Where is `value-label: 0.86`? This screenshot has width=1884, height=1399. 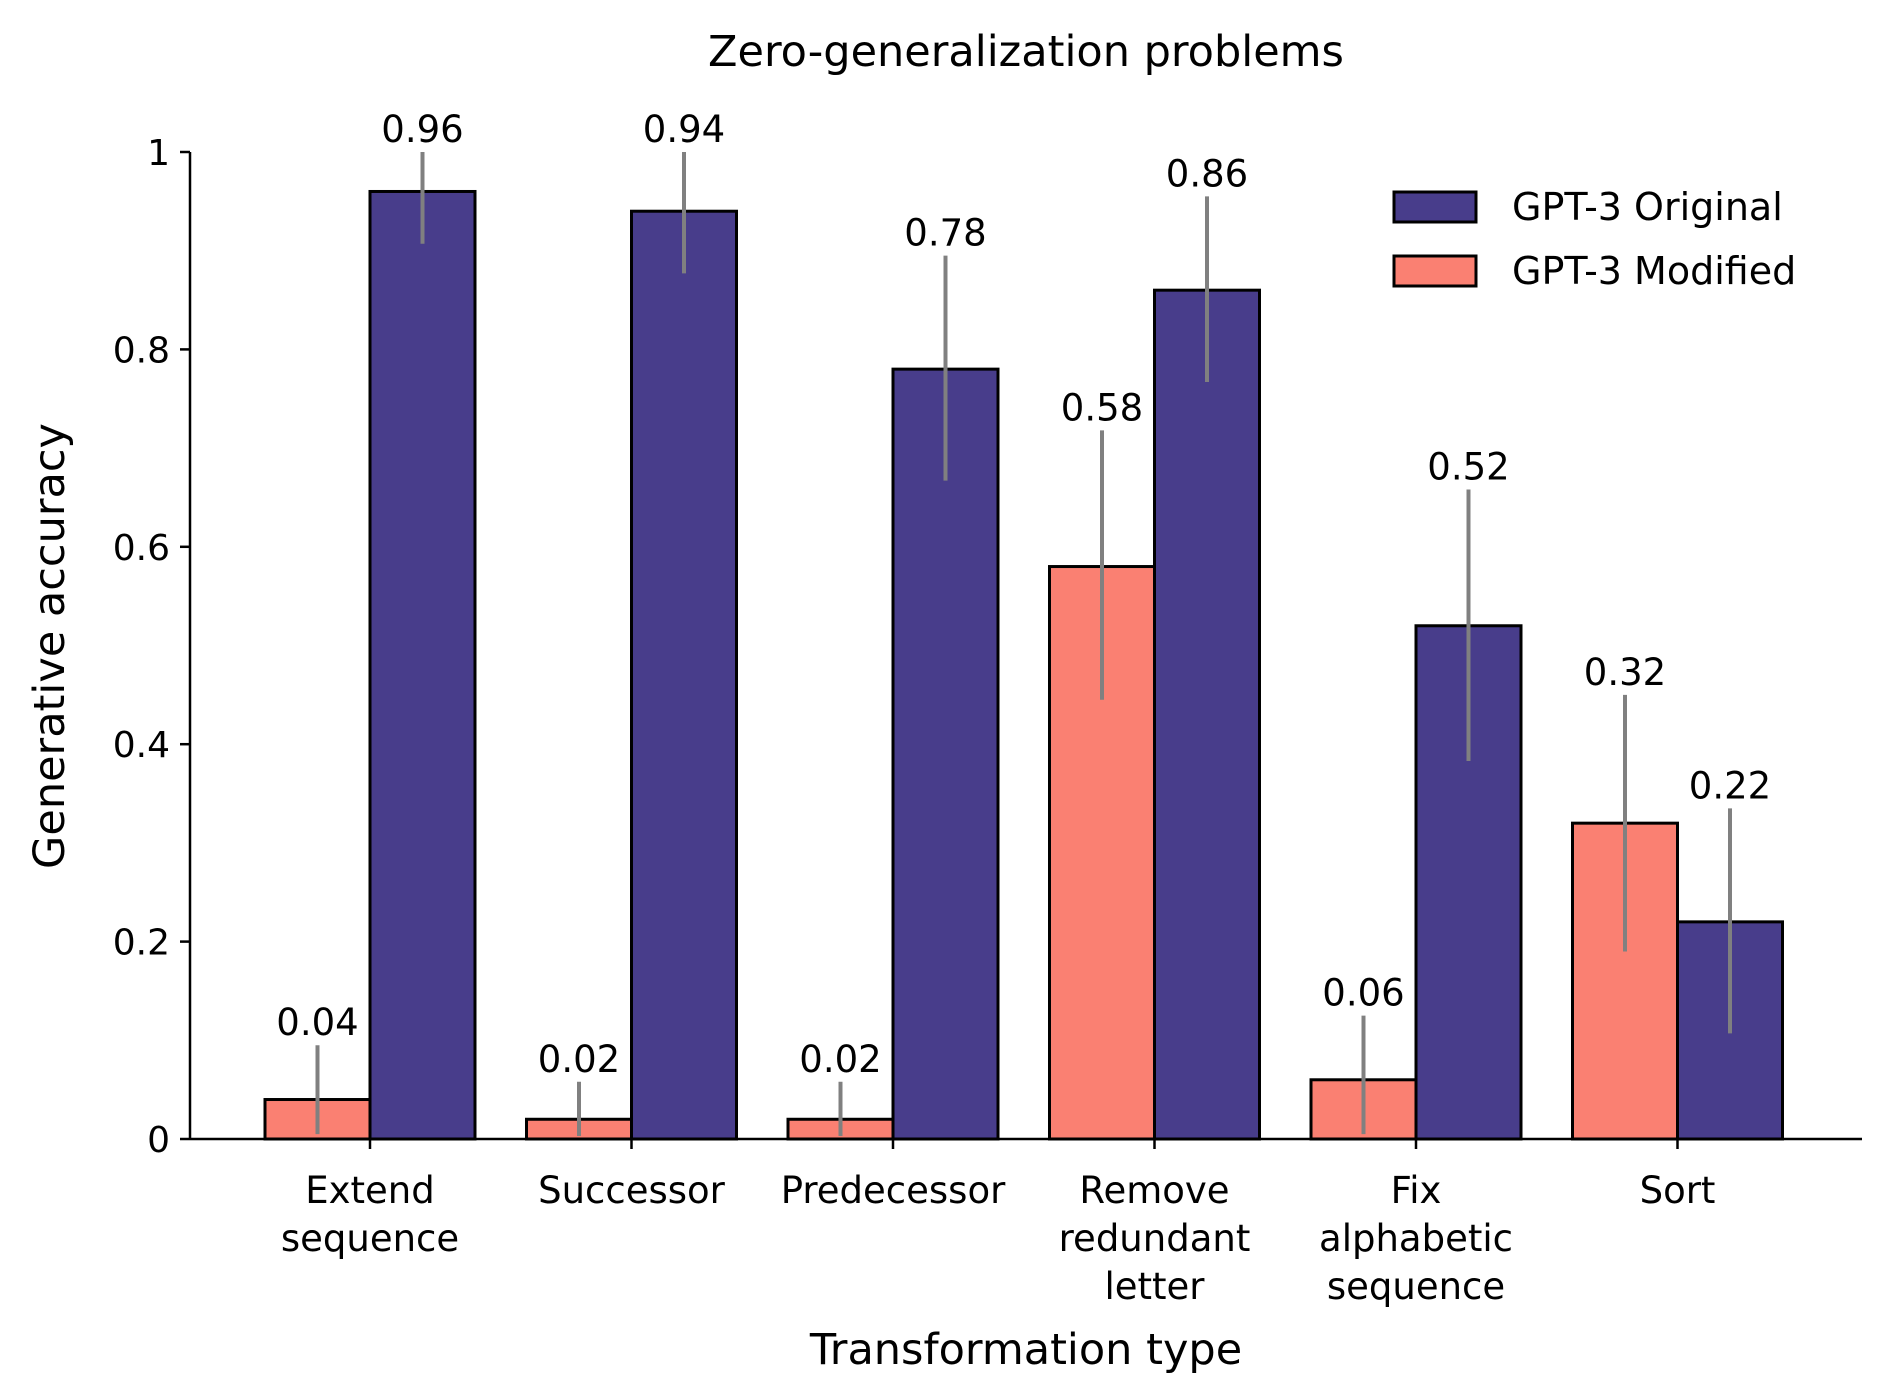
value-label: 0.86 is located at coordinates (1207, 173).